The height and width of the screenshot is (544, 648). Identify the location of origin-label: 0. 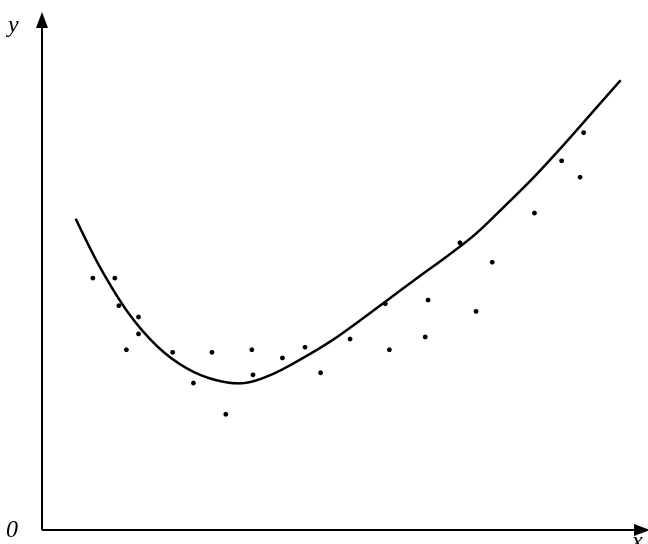
(12, 530).